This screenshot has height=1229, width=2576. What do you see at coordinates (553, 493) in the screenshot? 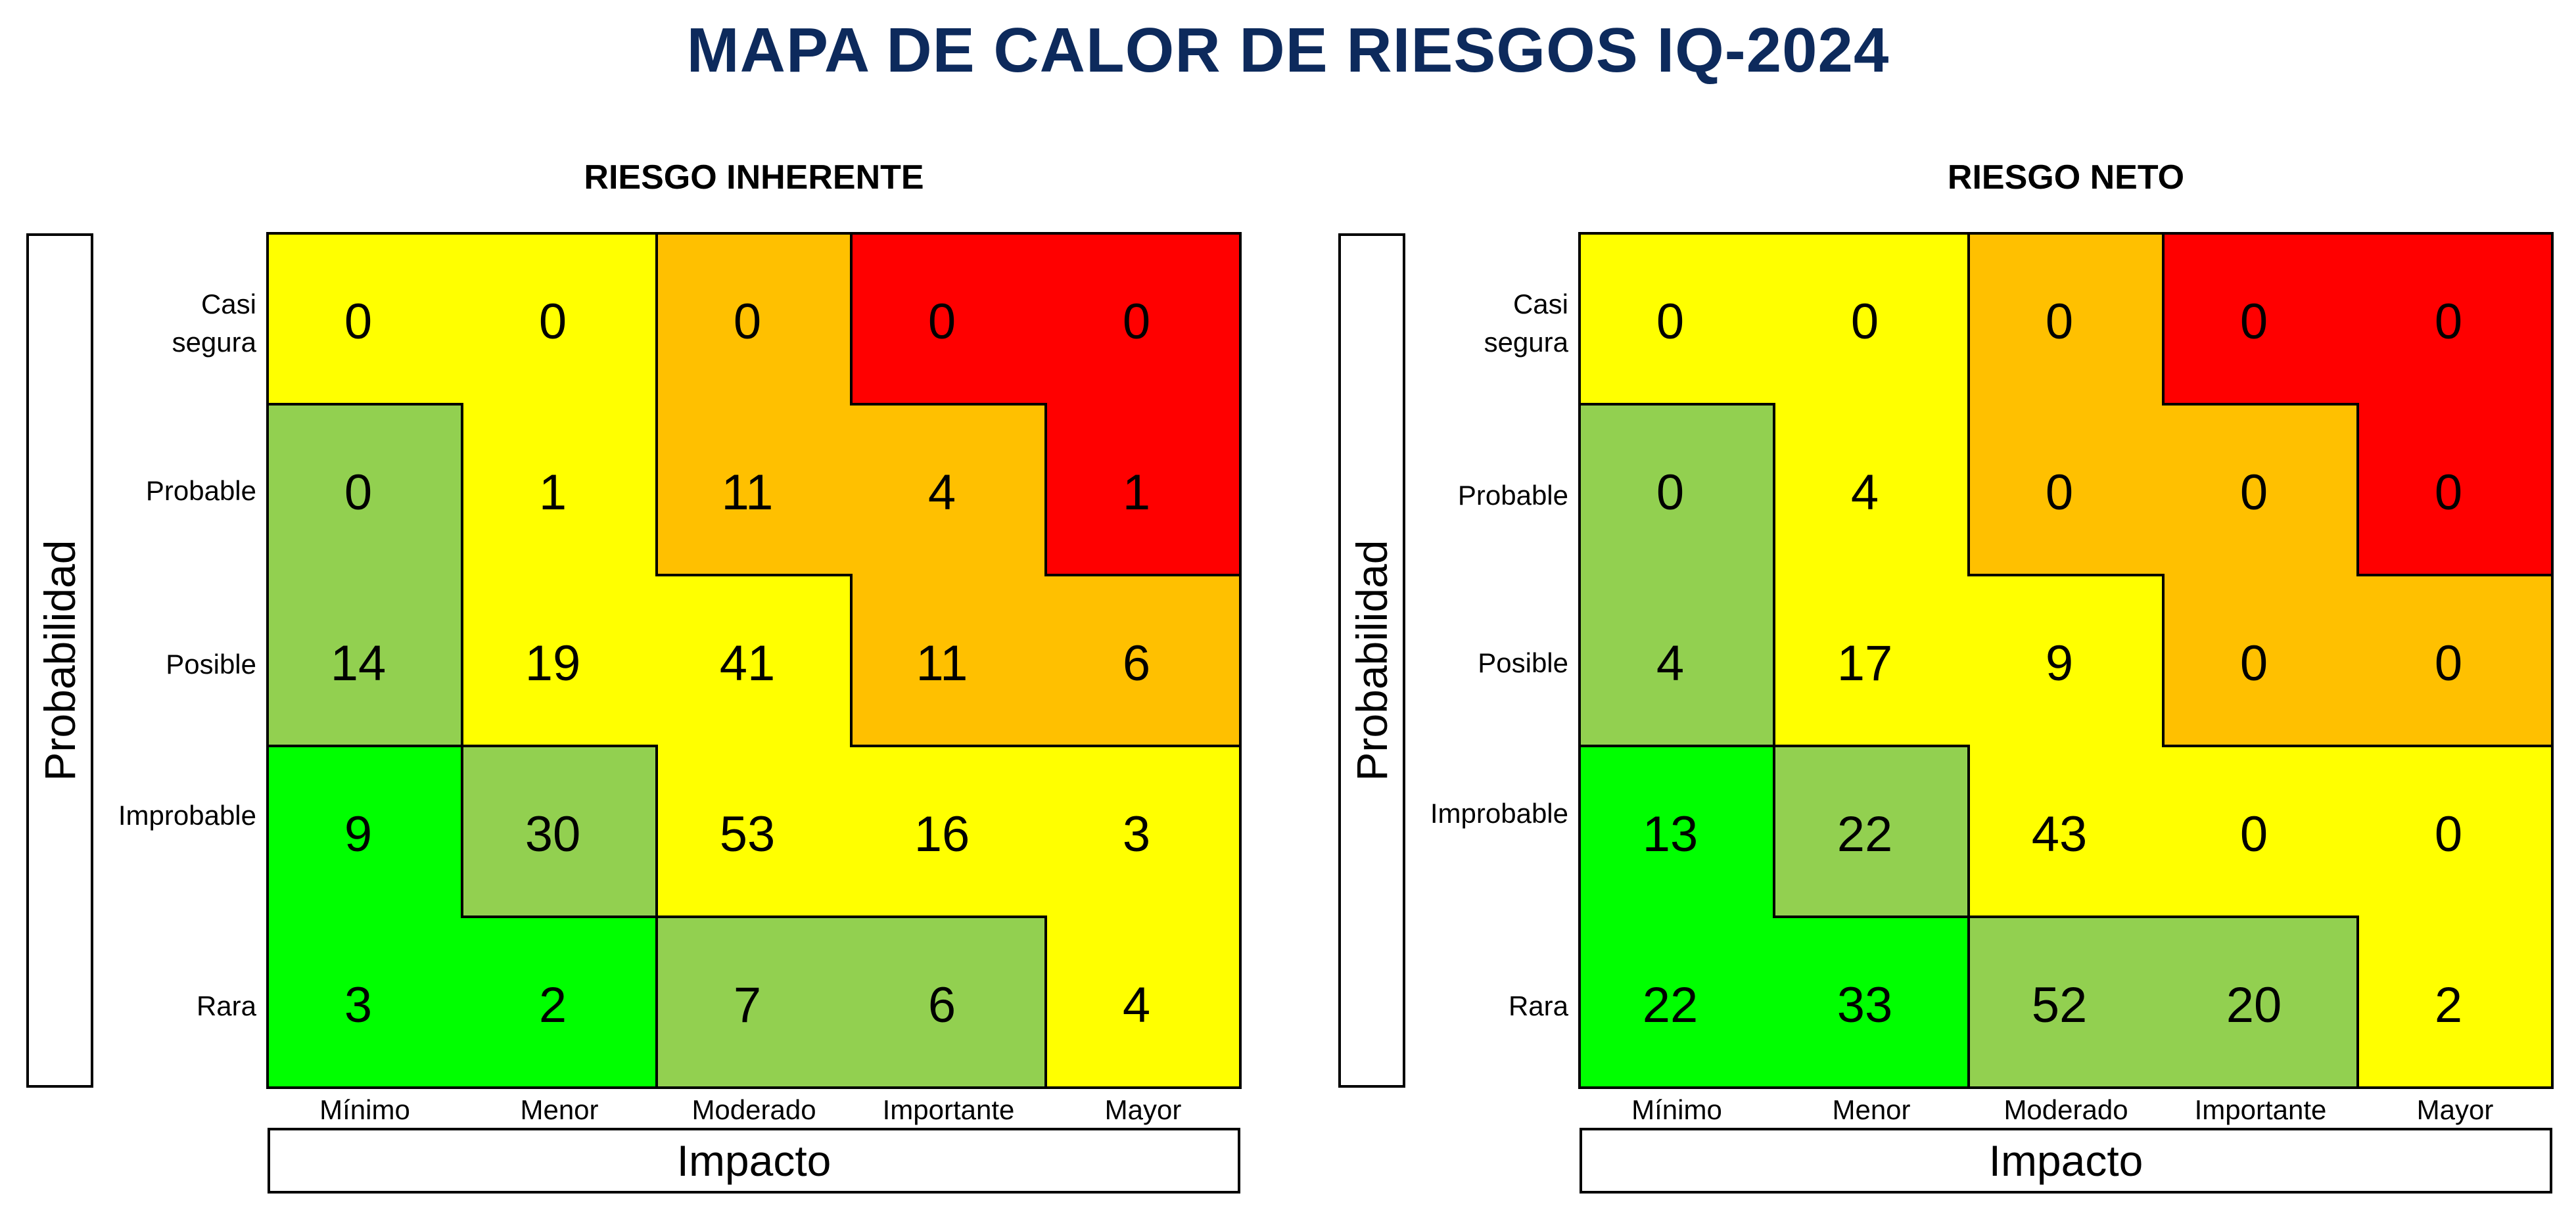
I see `cell-value-probable-menor: 1` at bounding box center [553, 493].